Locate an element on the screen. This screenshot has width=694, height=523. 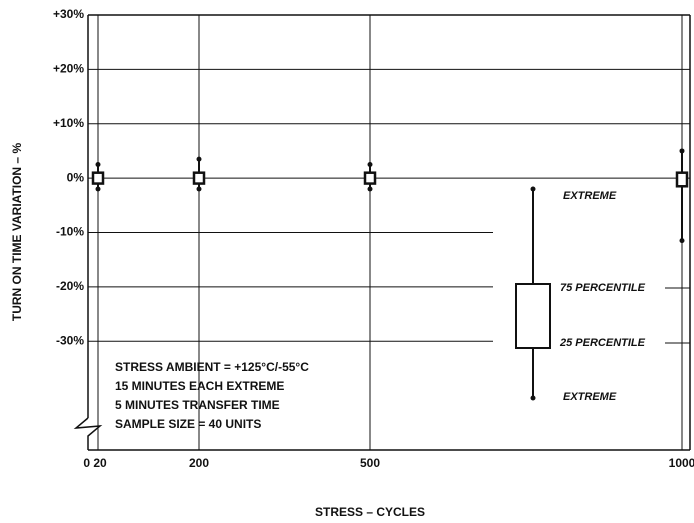
x-tick-label: 200 is located at coordinates (199, 463).